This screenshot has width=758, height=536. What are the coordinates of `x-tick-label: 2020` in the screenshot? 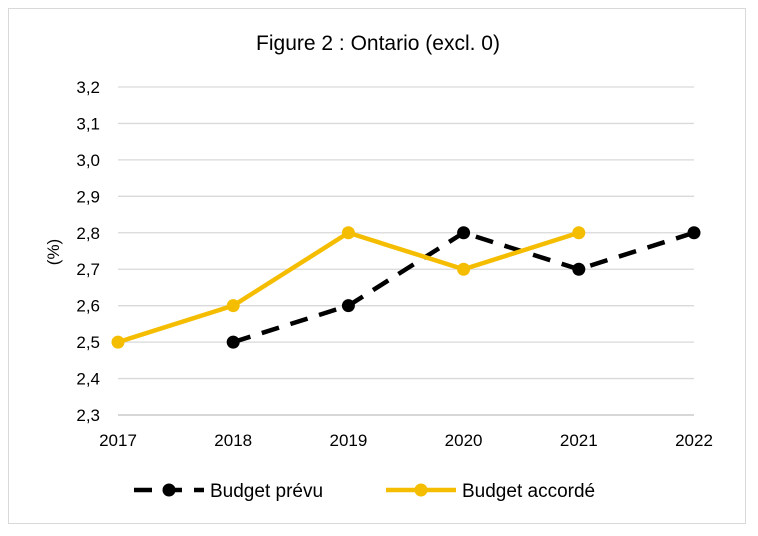 It's located at (464, 440).